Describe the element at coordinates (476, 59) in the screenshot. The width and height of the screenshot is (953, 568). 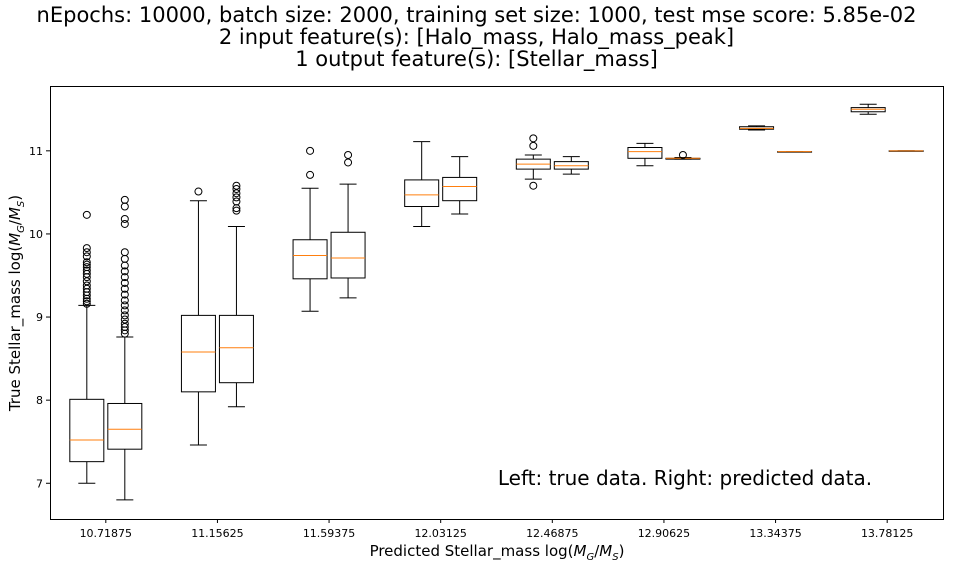
I see `title-line-3: 1 output feature(s): [Stellar_mass]` at that location.